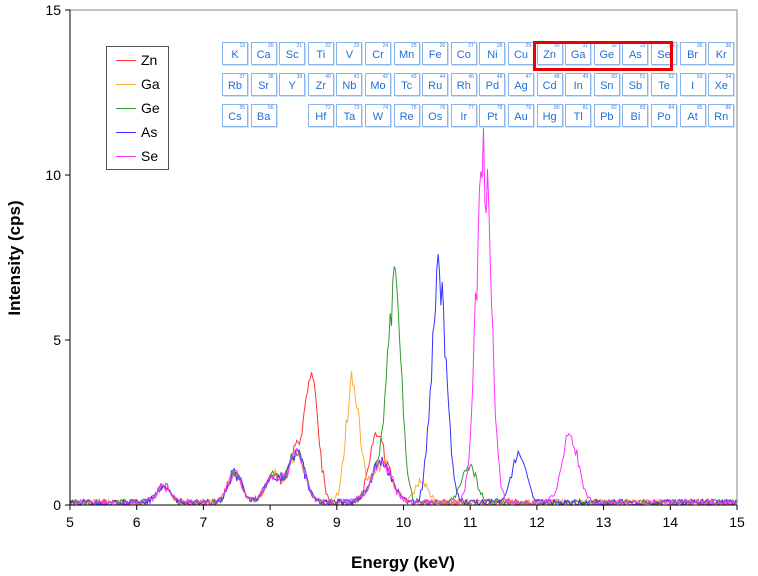 This screenshot has height=576, width=758. What do you see at coordinates (242, 46) in the screenshot?
I see `atomic-number: 19` at bounding box center [242, 46].